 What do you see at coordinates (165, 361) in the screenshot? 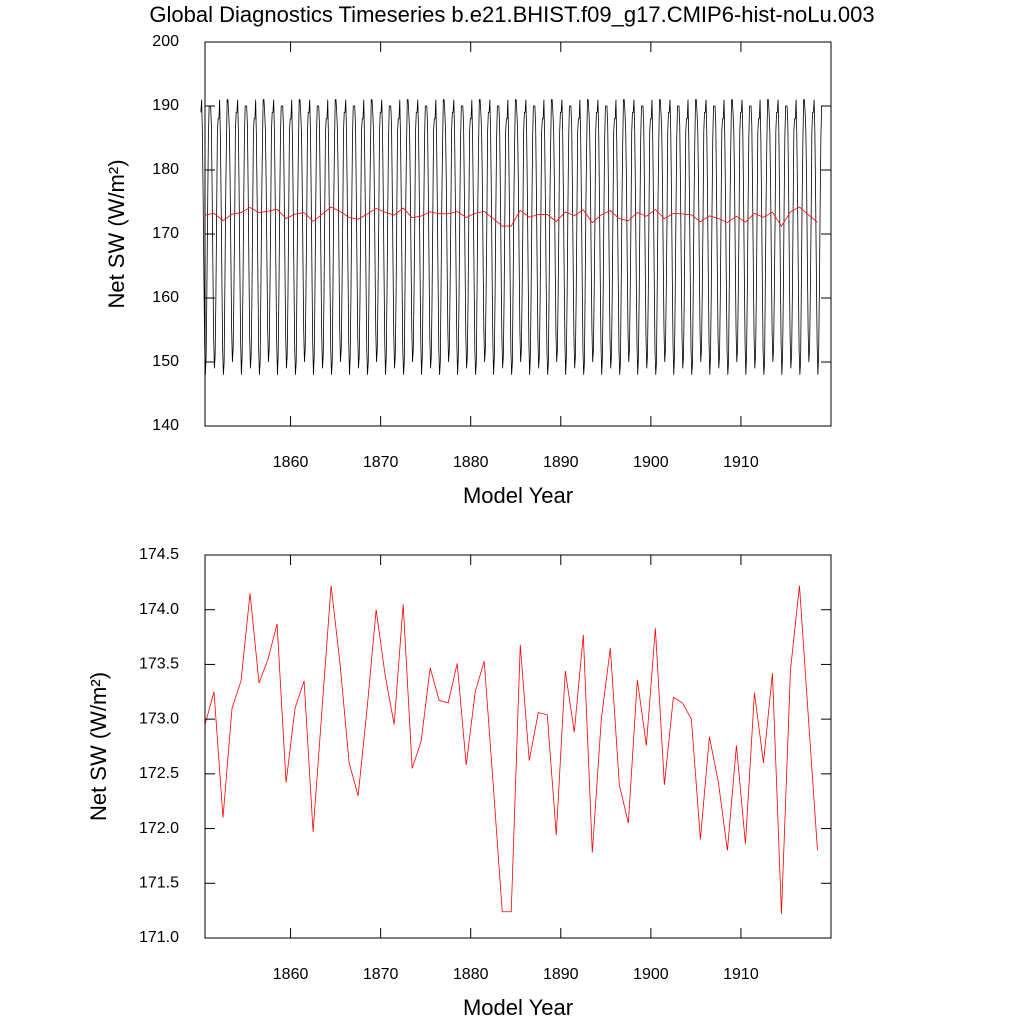
I see `y-tick-label: 150` at bounding box center [165, 361].